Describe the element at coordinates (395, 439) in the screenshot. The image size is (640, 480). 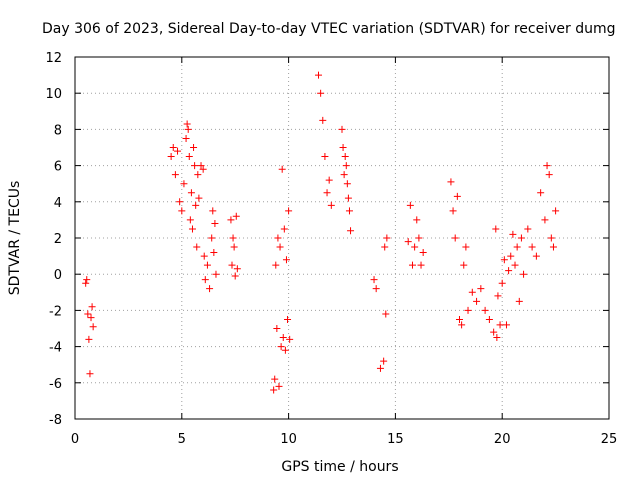
I see `x-tick-label: 15` at that location.